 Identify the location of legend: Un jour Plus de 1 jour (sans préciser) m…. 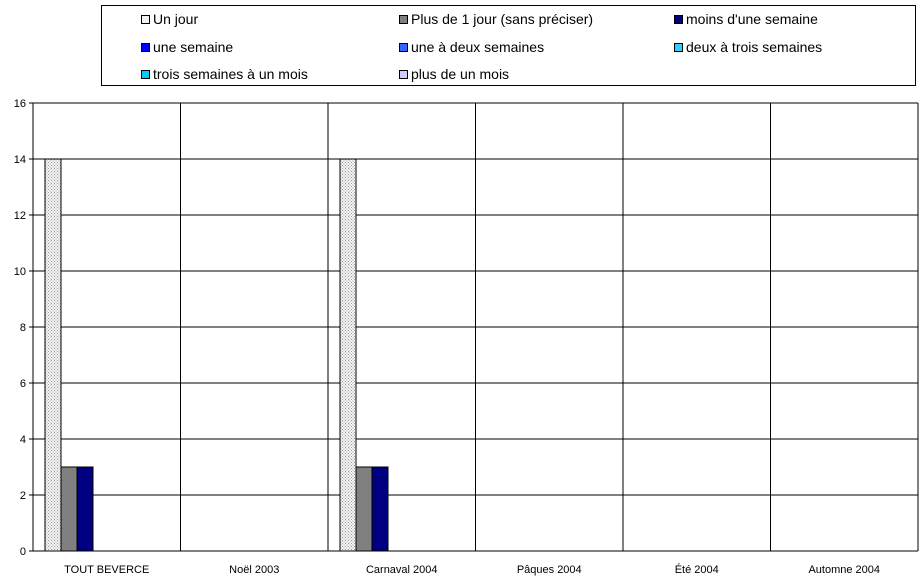
(508, 45).